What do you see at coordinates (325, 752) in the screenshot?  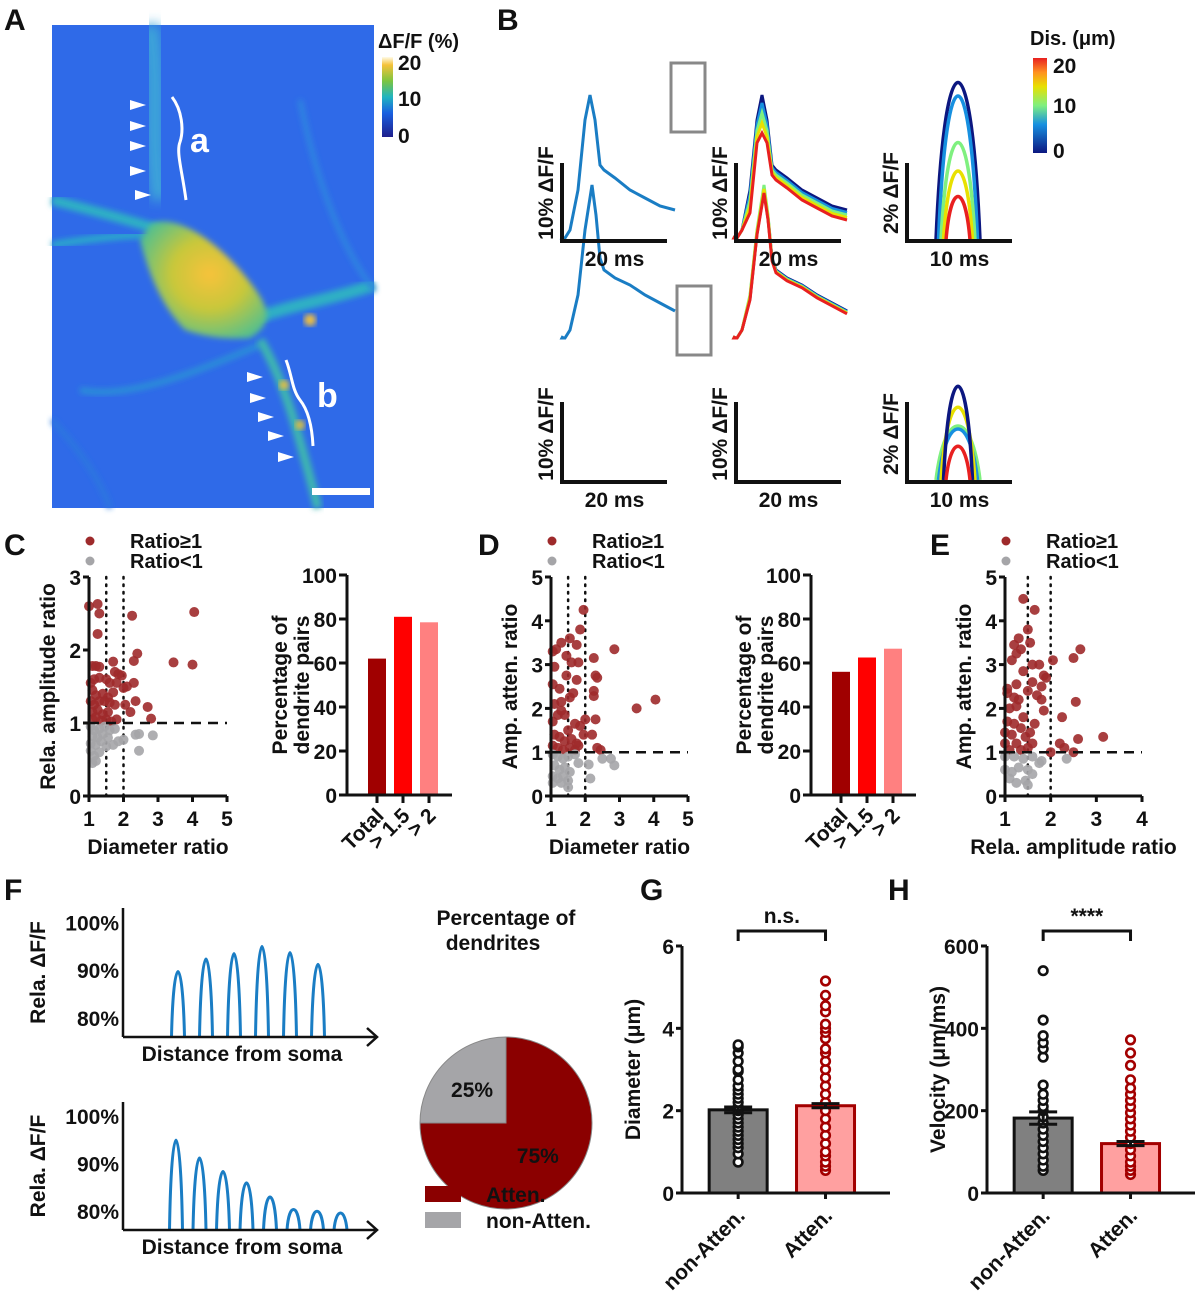 I see `y-tick-label: 20` at bounding box center [325, 752].